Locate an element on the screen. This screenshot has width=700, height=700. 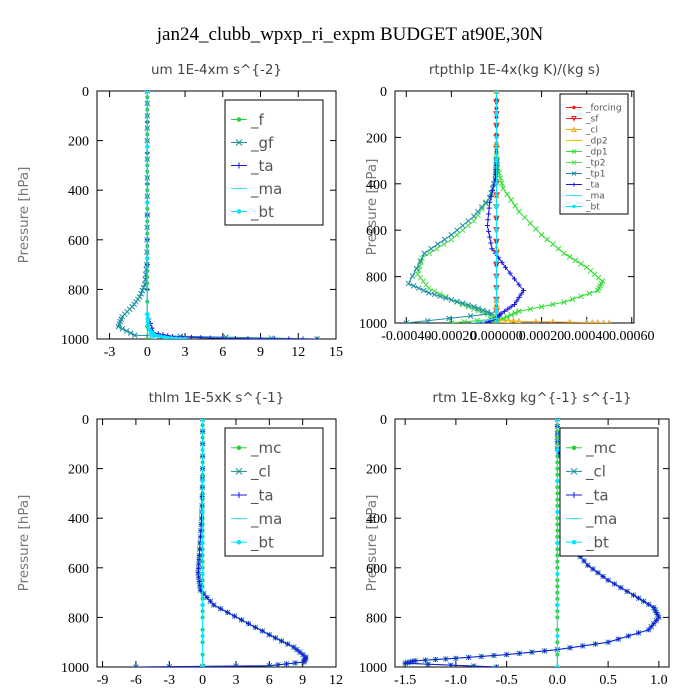
x-tick-label: 0.5 is located at coordinates (608, 680).